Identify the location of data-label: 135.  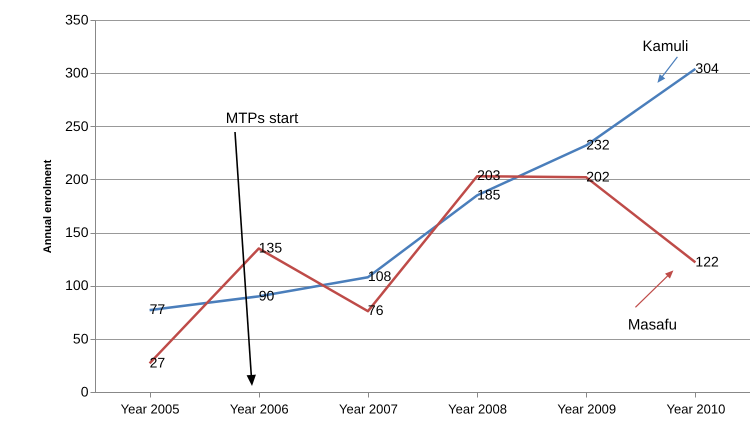
(270, 248).